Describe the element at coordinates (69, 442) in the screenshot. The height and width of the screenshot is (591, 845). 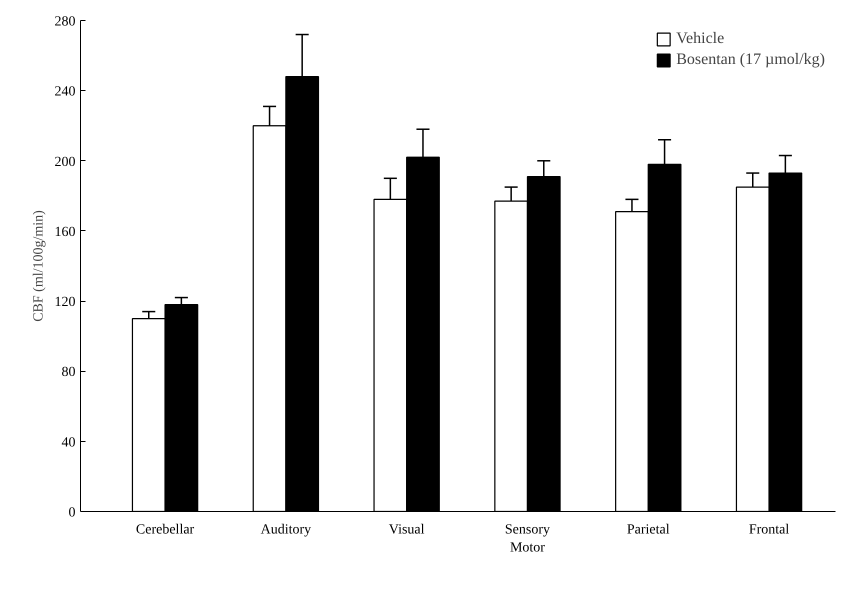
I see `y-tick-label: 40` at that location.